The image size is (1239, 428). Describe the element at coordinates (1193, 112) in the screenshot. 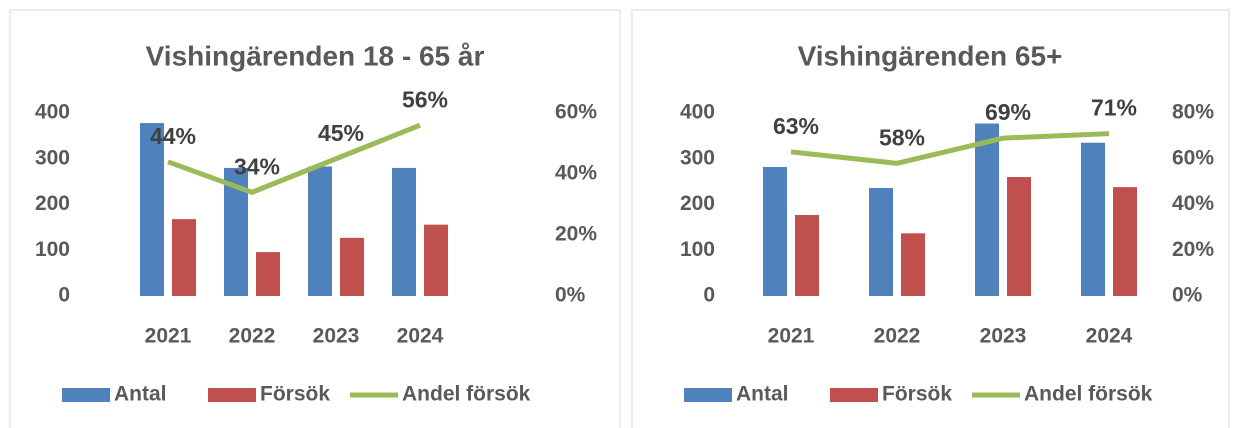

I see `y2-tick-label: 80%` at that location.